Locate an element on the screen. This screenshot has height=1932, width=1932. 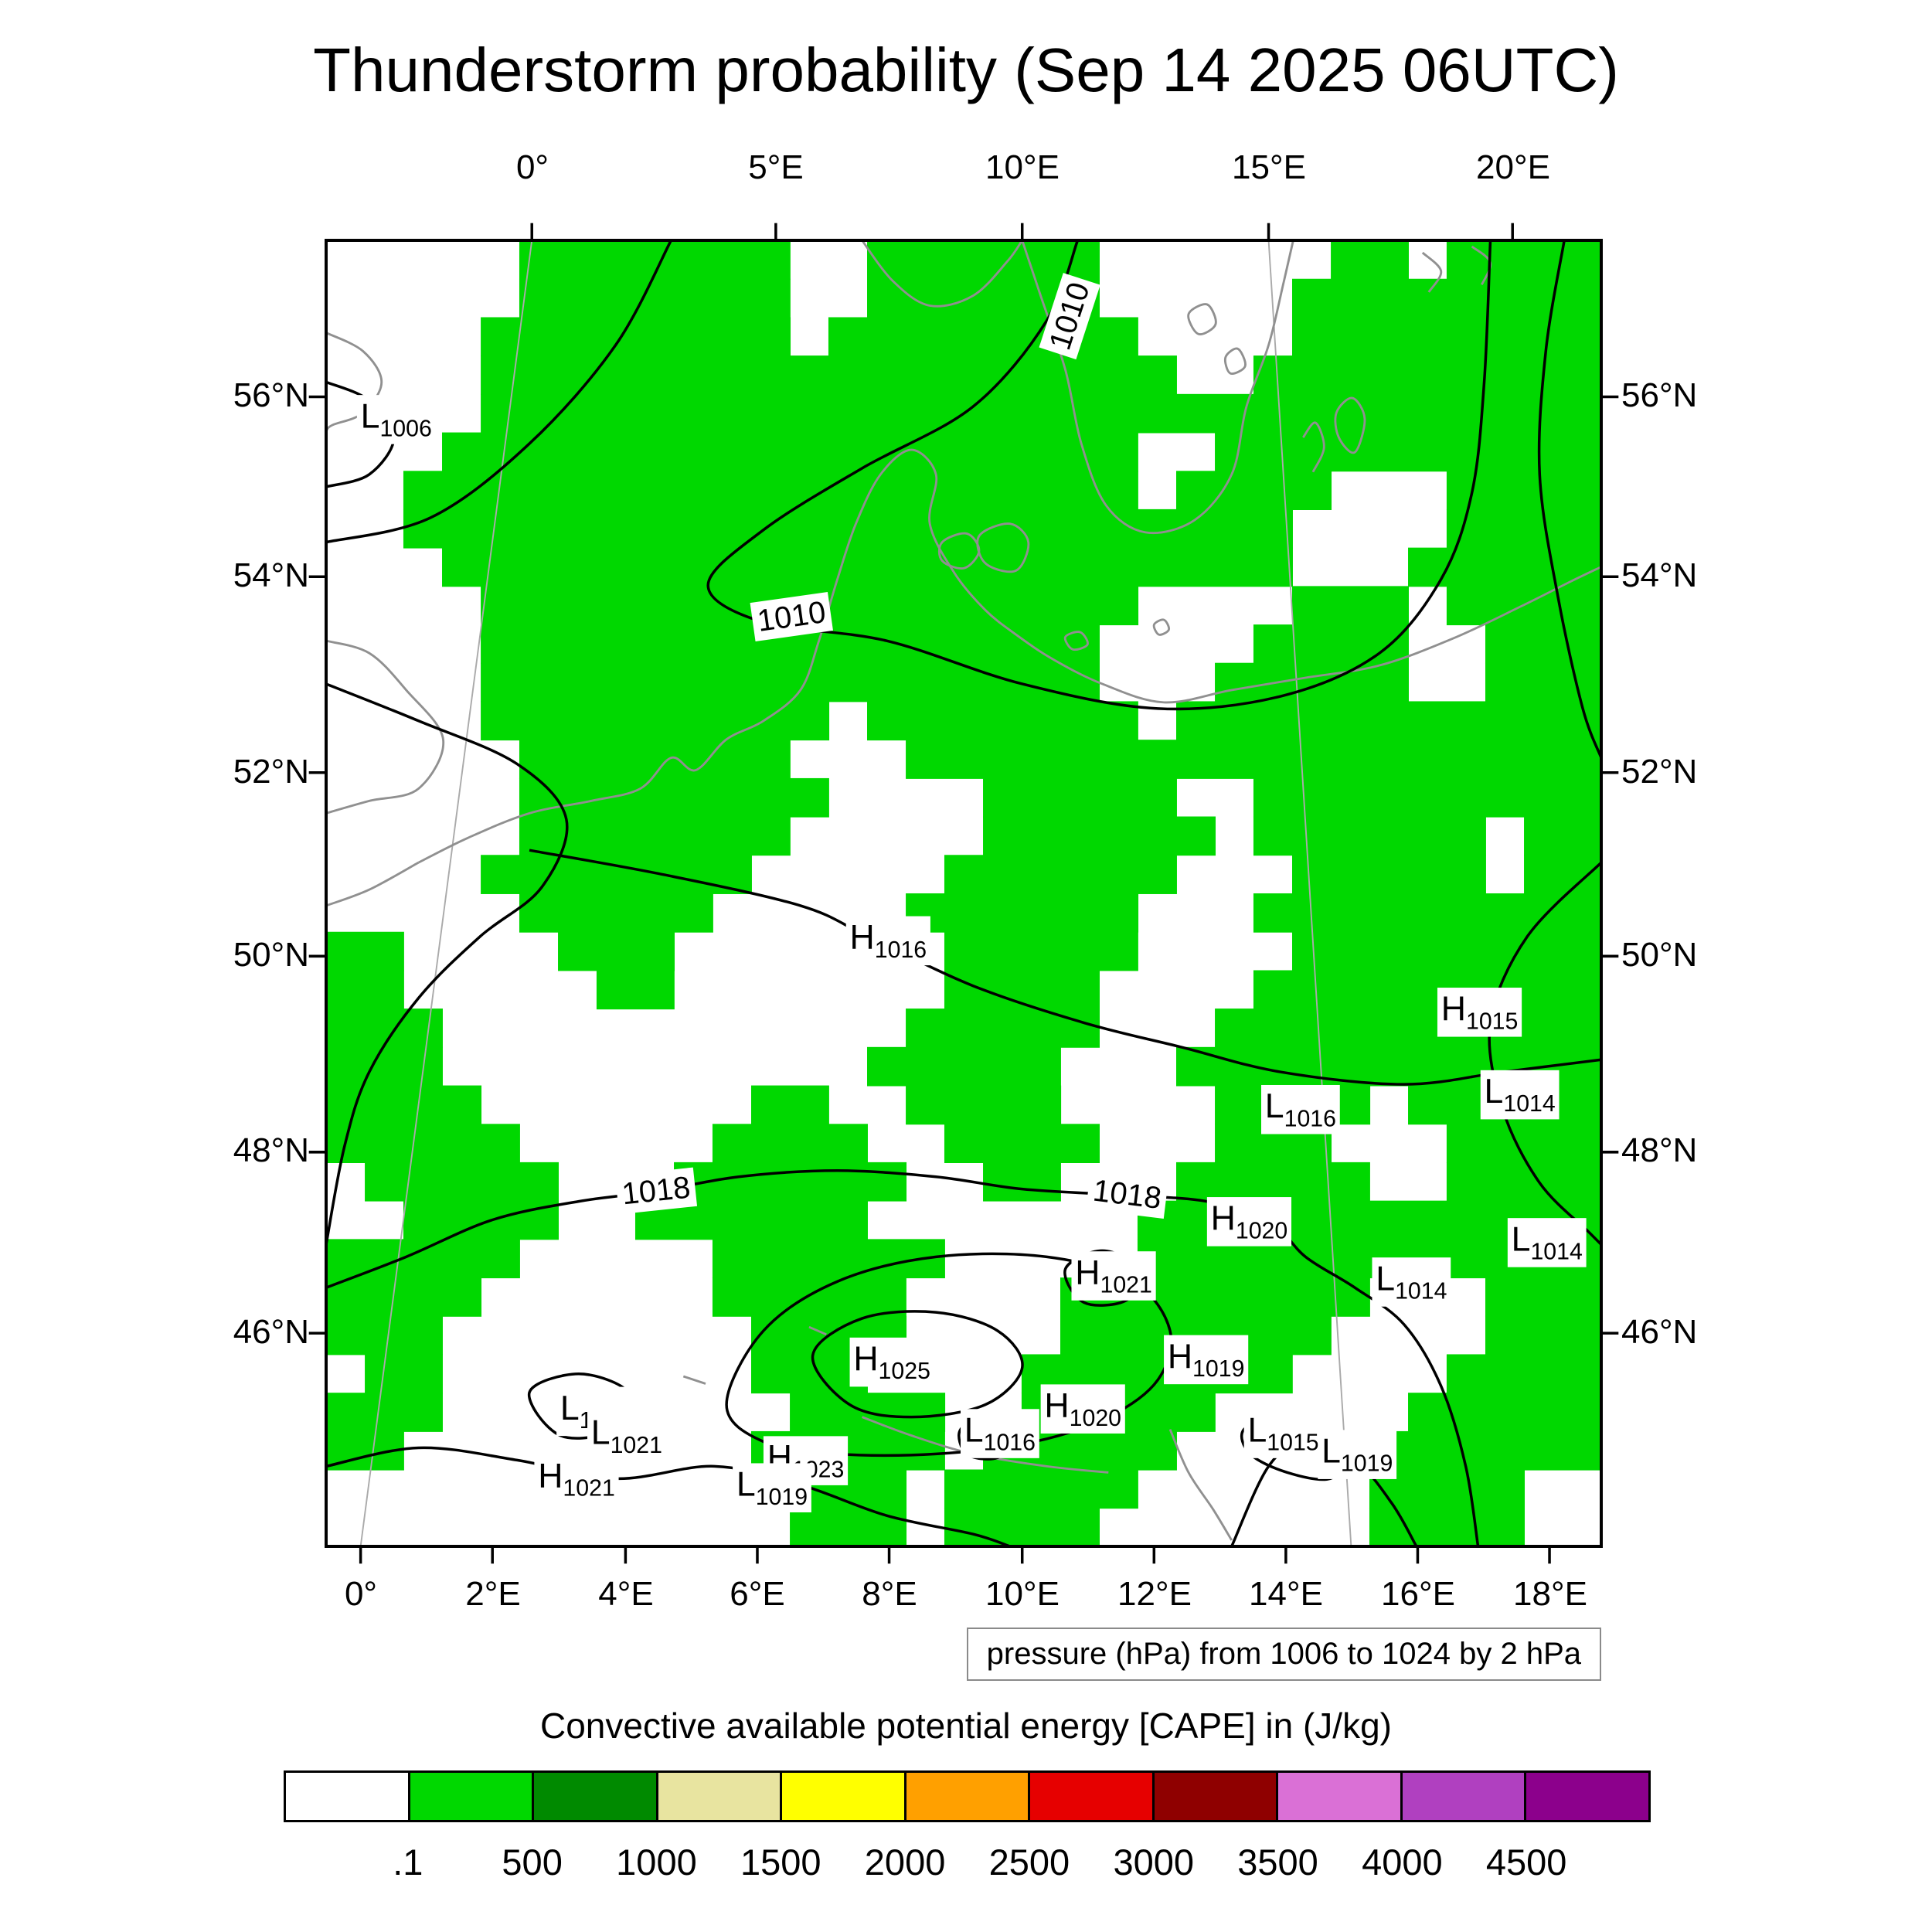
map-graphic: 1018 is located at coordinates (1127, 1195).